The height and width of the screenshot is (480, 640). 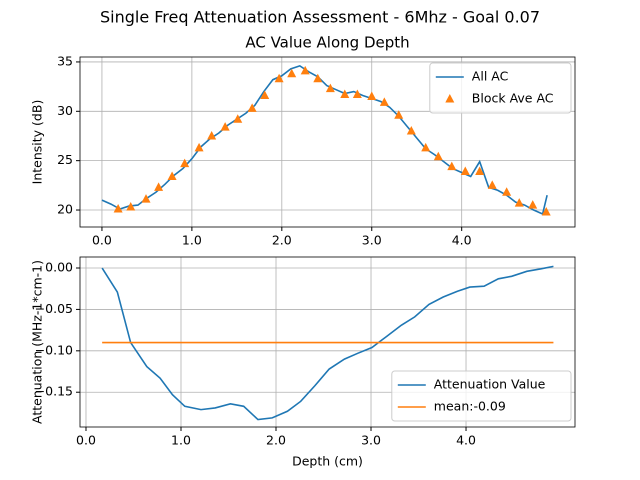 What do you see at coordinates (65, 110) in the screenshot?
I see `y-tick-label: 30` at bounding box center [65, 110].